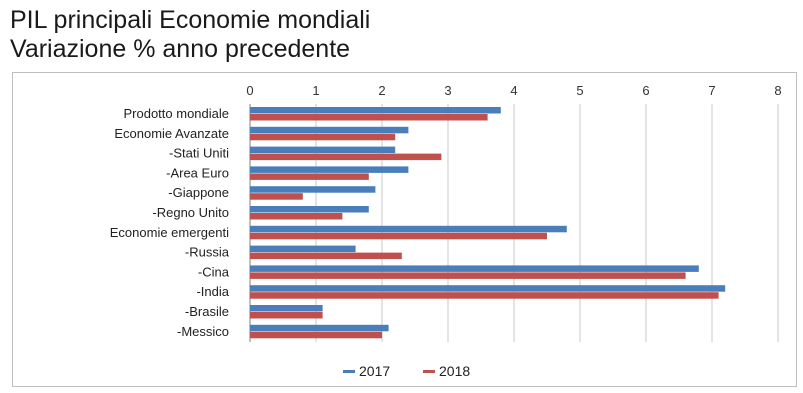 The image size is (803, 393). Describe the element at coordinates (513, 90) in the screenshot. I see `x-tick-label: 4` at that location.